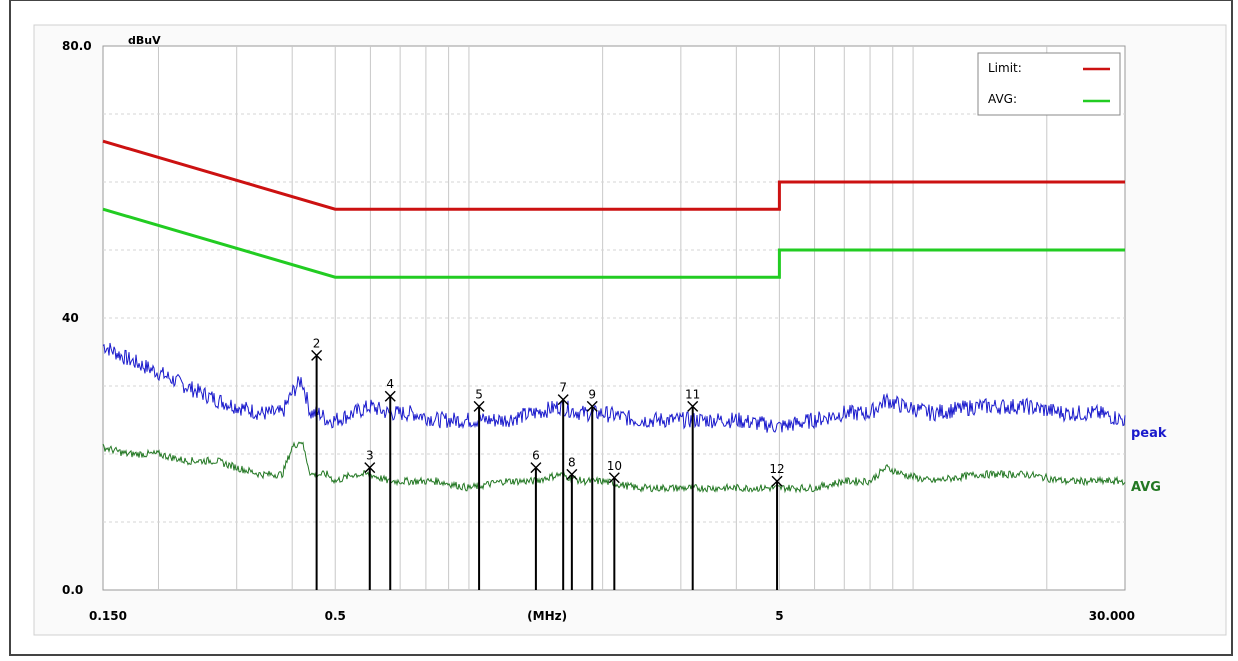  Describe the element at coordinates (72, 590) in the screenshot. I see `y-tick-label: 0.0` at that location.